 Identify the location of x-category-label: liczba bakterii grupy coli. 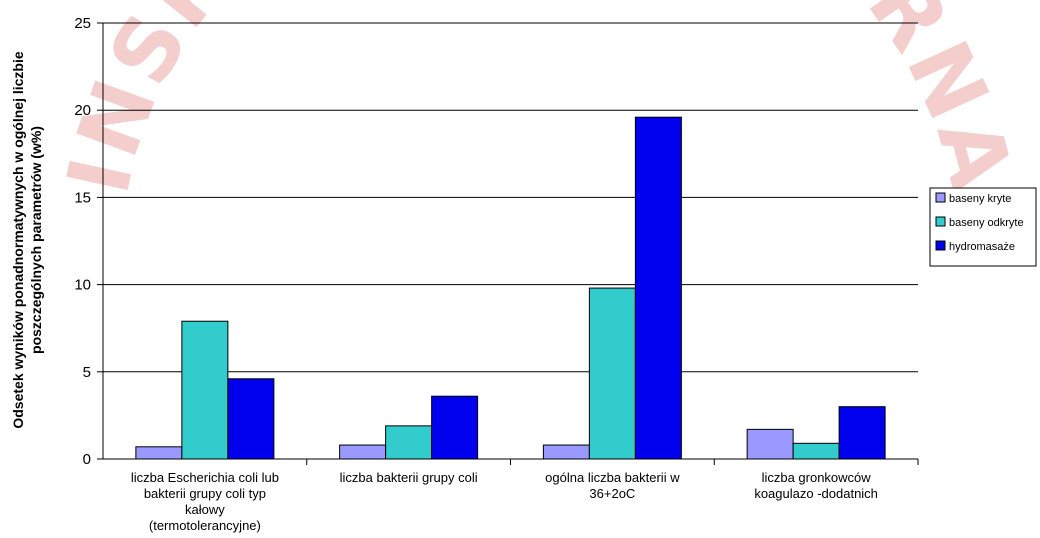
(409, 477).